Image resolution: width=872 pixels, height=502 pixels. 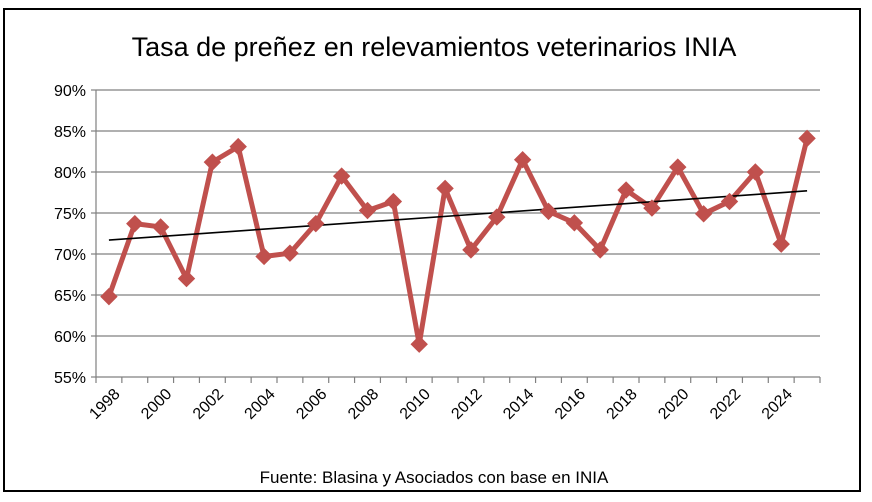 I want to click on x-tick-label: 2008, so click(x=363, y=404).